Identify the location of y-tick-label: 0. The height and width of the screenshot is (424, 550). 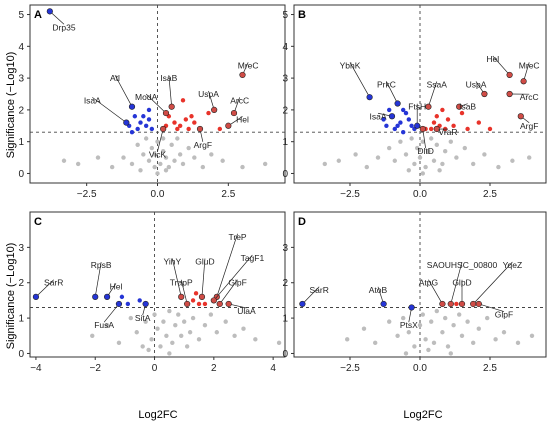
(21, 174).